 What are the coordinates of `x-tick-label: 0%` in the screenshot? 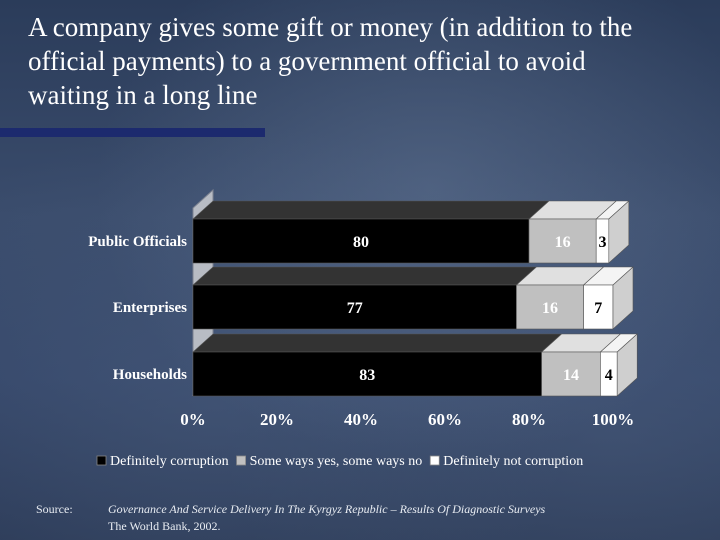 It's located at (193, 419).